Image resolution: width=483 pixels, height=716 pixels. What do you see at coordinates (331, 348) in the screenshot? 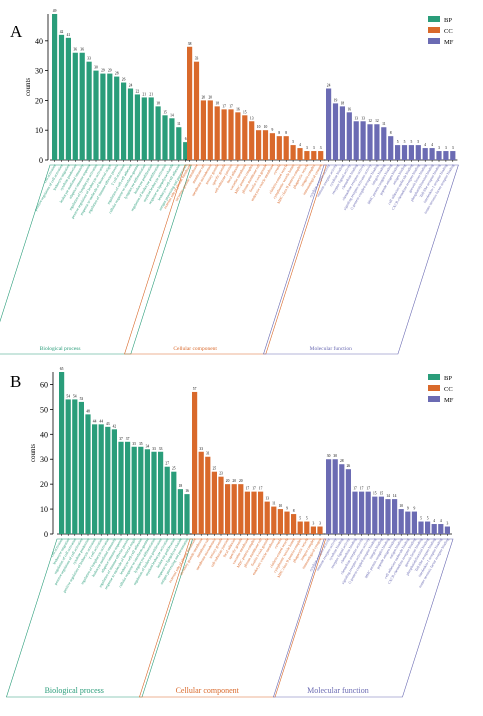
I see `group-label: Molecular function` at bounding box center [331, 348].